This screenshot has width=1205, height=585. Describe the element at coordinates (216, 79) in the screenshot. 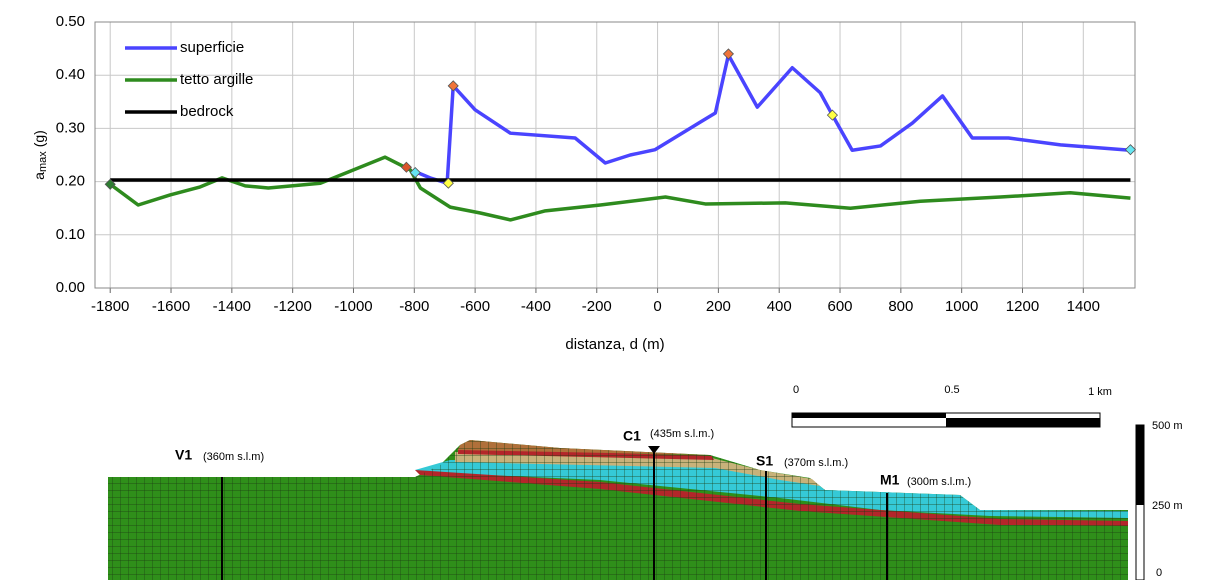

I see `legend-label: tetto argille` at that location.